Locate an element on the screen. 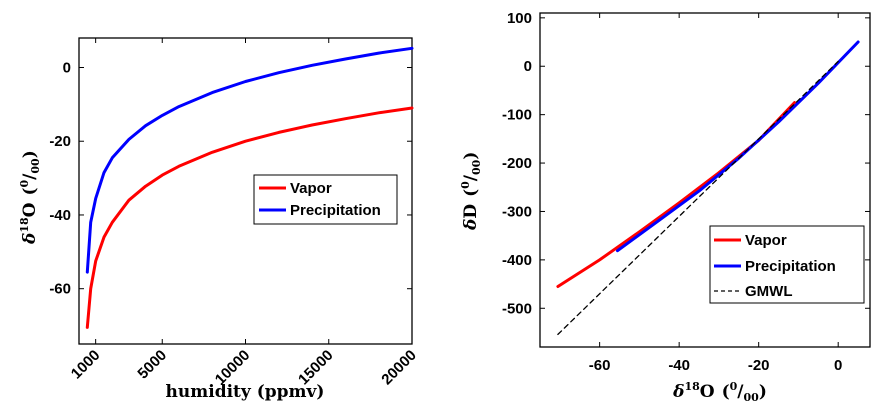 This screenshot has width=877, height=403. right-y-tick-label: -500 is located at coordinates (517, 308).